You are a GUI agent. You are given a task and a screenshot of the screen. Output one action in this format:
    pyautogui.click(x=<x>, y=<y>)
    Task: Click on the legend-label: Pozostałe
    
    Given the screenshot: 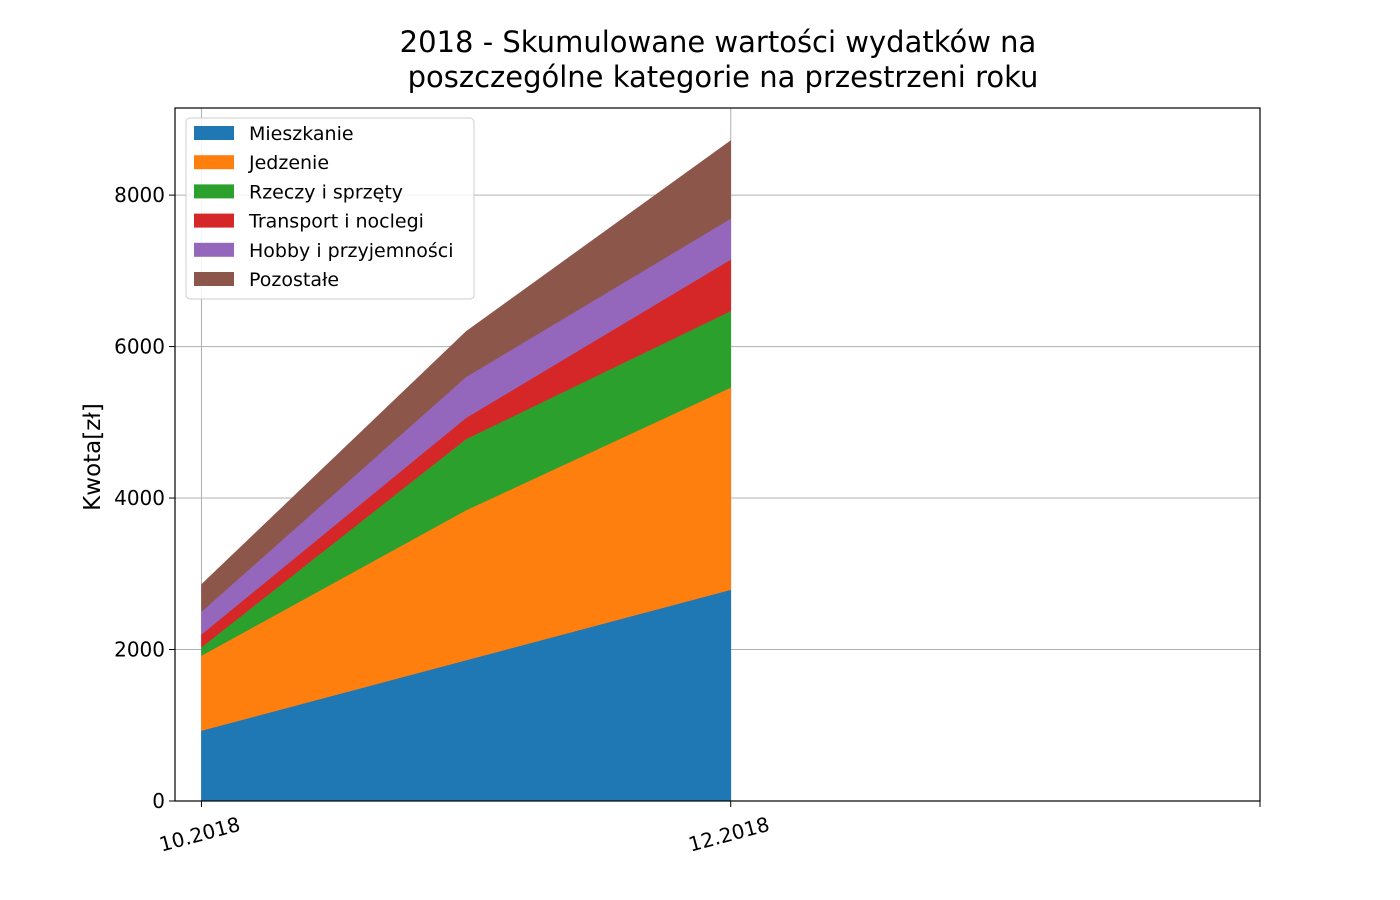 What is the action you would take?
    pyautogui.click(x=294, y=280)
    